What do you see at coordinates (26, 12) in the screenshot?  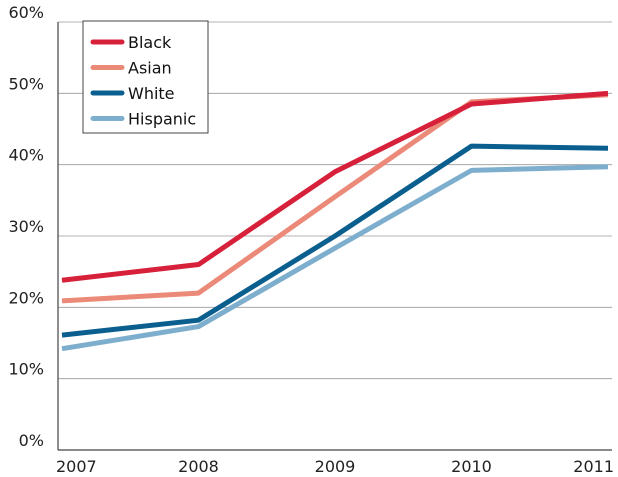 I see `y-tick-label: 60%` at bounding box center [26, 12].